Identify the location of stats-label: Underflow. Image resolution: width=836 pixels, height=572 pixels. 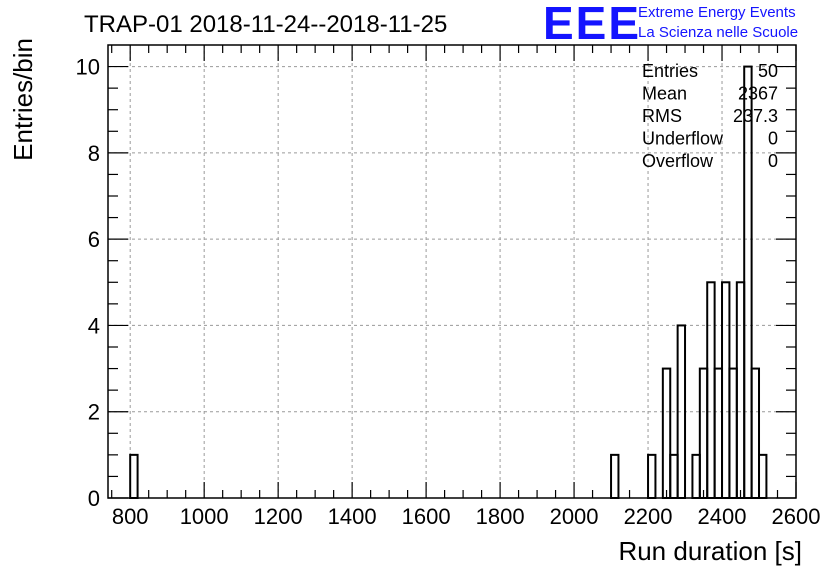
(683, 139).